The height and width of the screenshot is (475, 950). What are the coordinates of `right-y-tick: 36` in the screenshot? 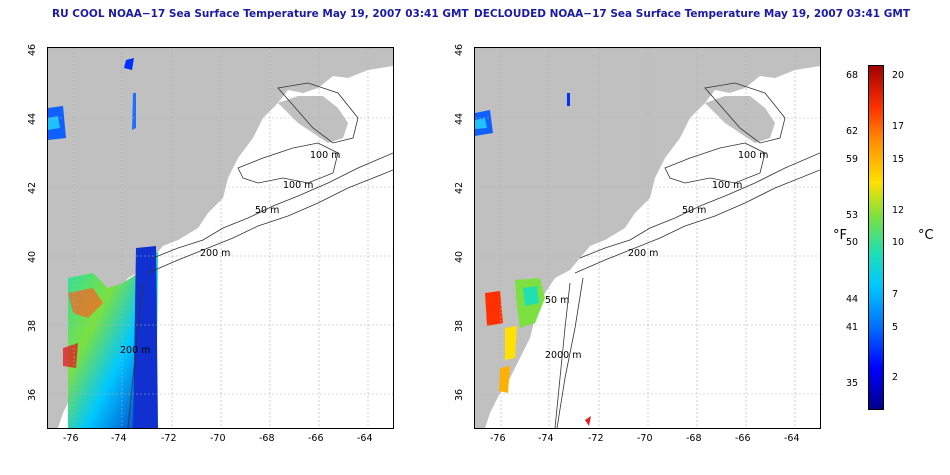 It's located at (459, 394).